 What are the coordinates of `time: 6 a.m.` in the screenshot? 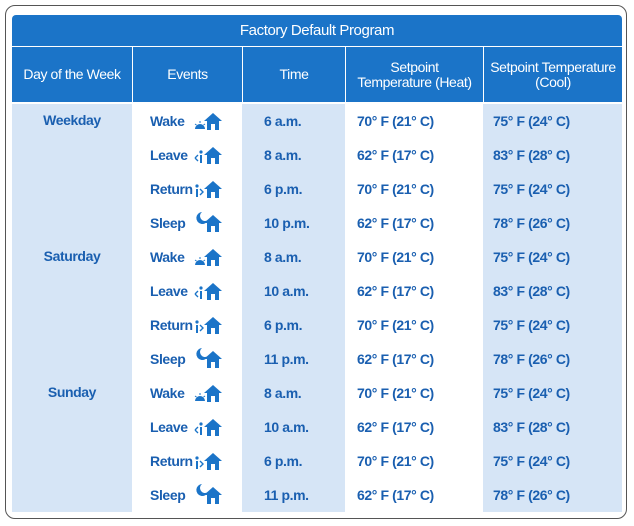 It's located at (293, 121).